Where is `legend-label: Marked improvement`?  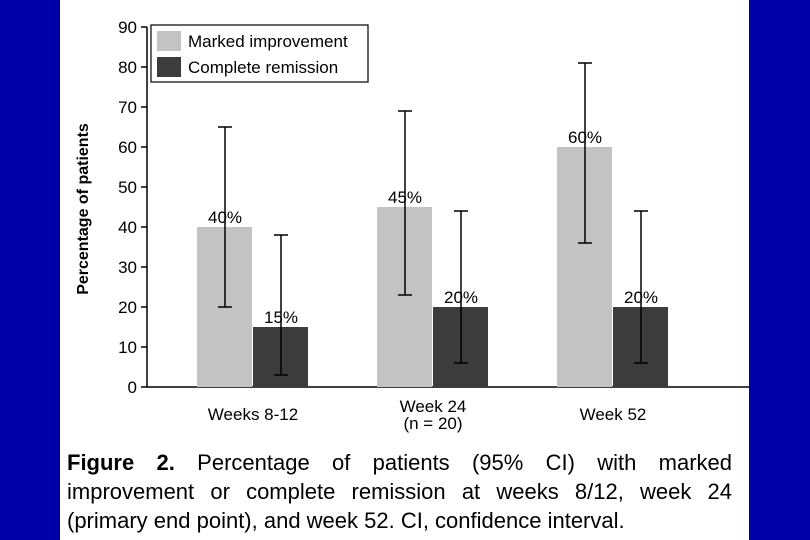
legend-label: Marked improvement is located at coordinates (268, 41).